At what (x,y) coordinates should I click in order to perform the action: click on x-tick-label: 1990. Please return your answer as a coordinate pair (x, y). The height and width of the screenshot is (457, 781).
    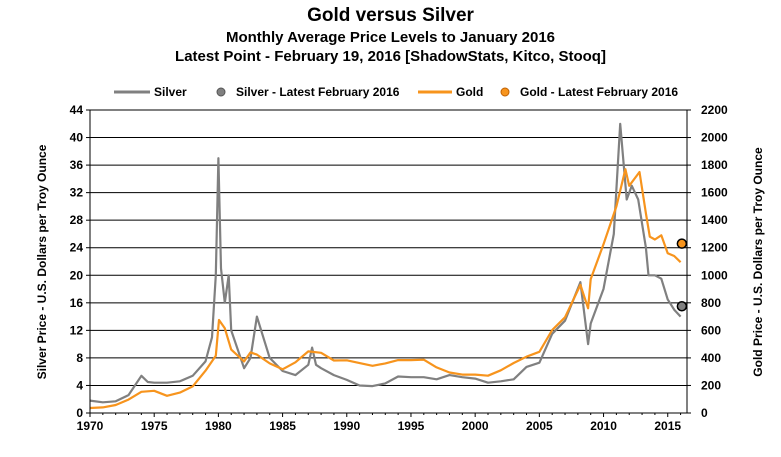
    Looking at the image, I should click on (346, 426).